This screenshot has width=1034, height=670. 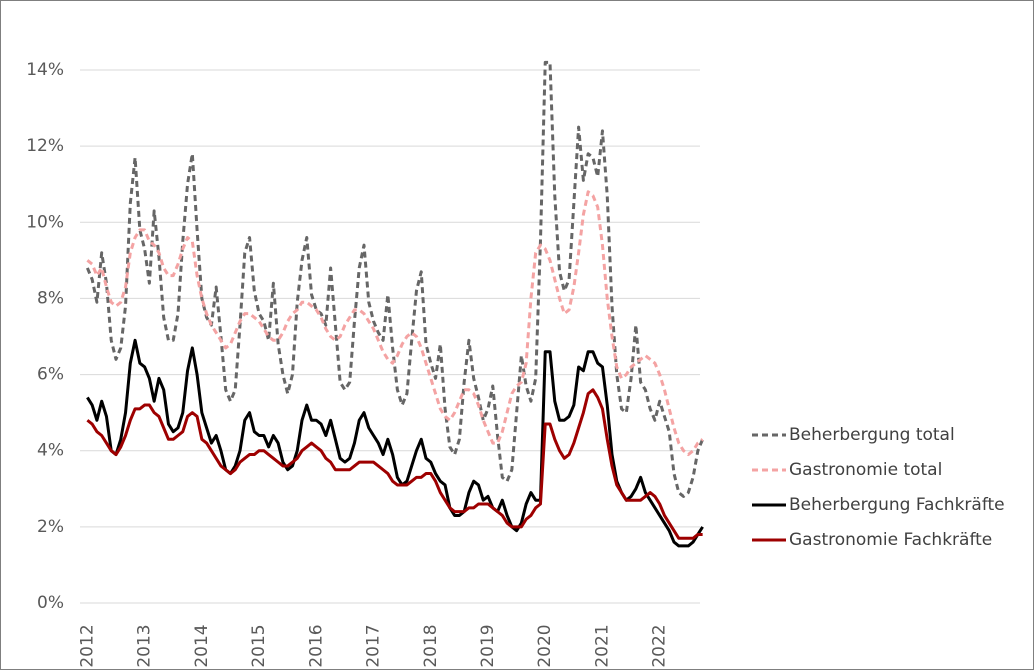 I want to click on x-tick-label: 2018, so click(x=431, y=645).